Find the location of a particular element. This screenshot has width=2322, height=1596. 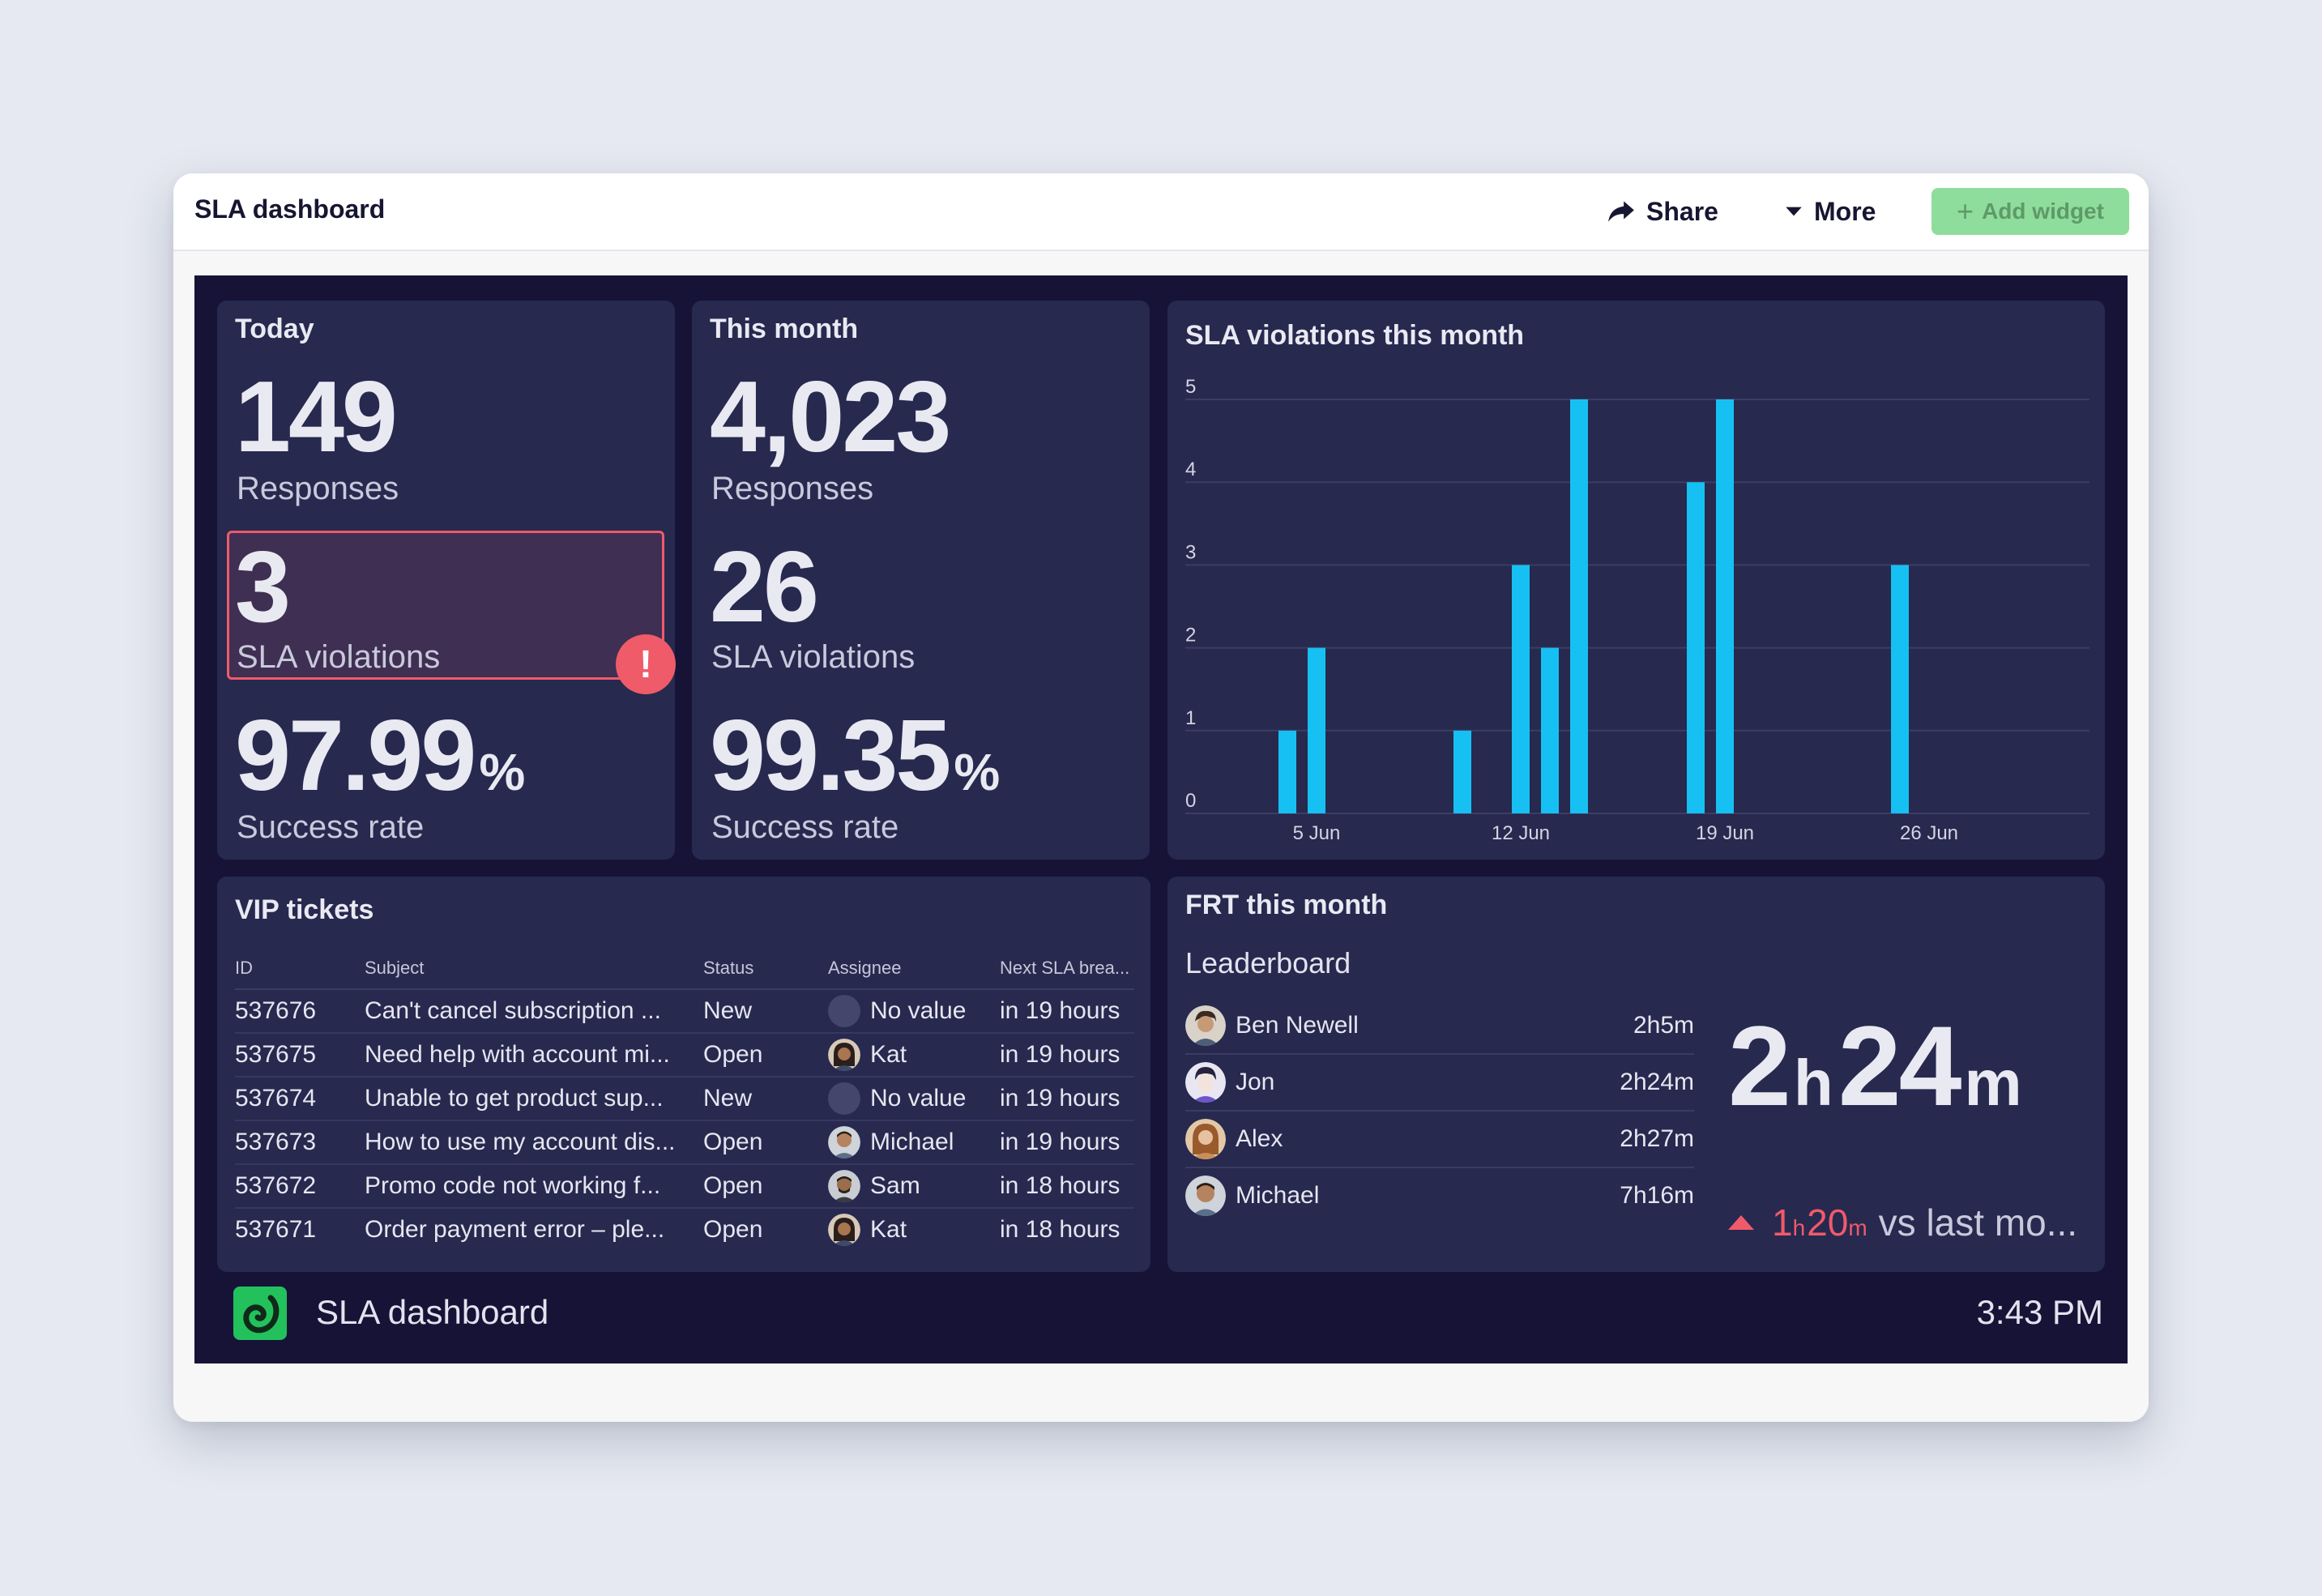

column-header-assignee: Assignee is located at coordinates (914, 969).